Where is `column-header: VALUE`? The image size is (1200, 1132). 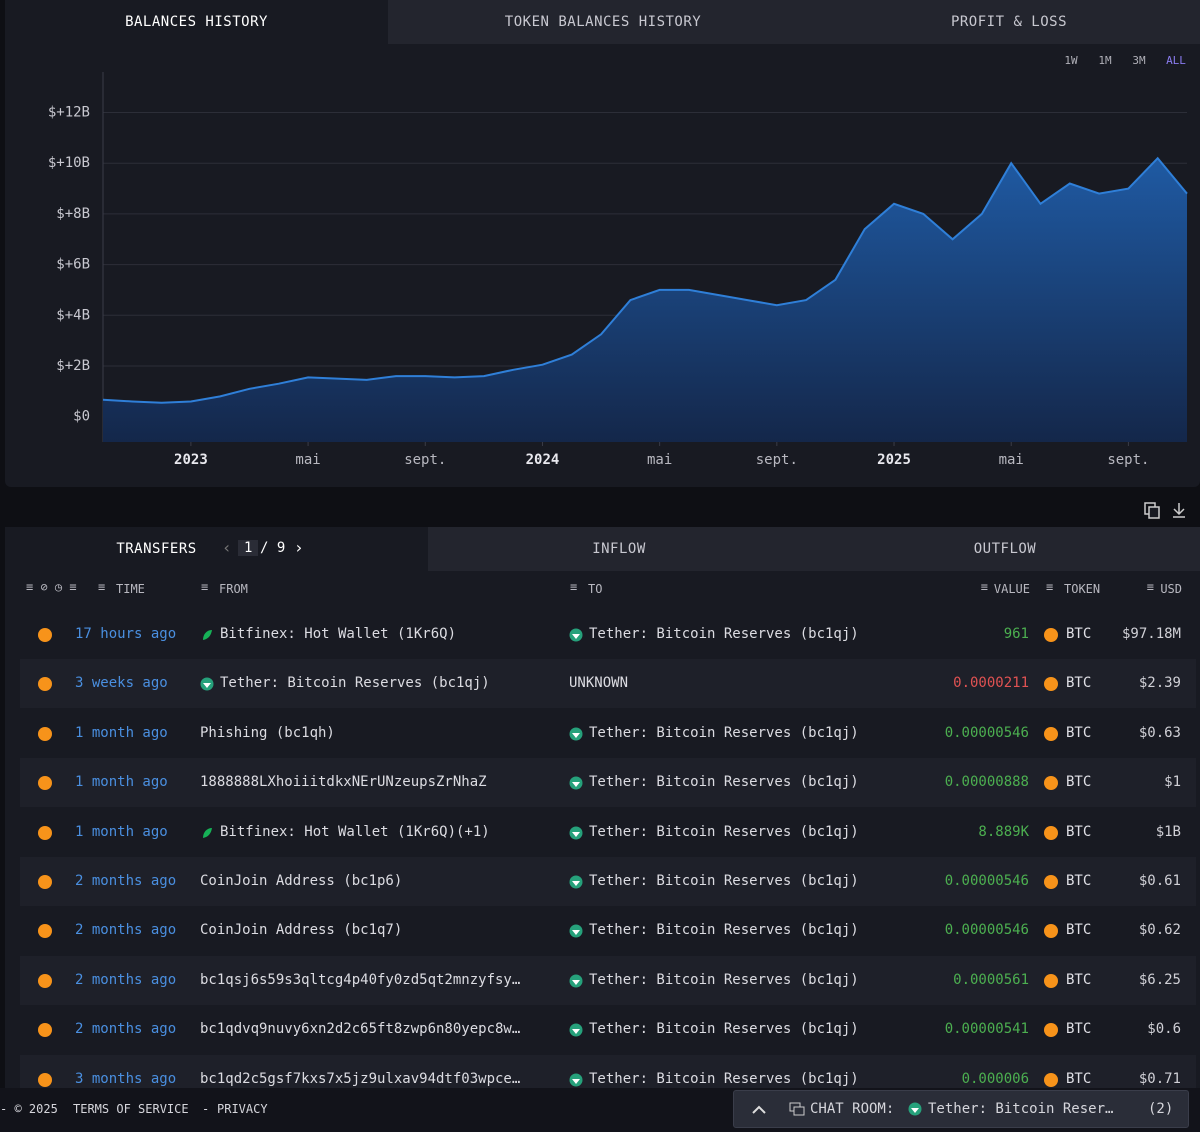
column-header: VALUE is located at coordinates (1011, 589).